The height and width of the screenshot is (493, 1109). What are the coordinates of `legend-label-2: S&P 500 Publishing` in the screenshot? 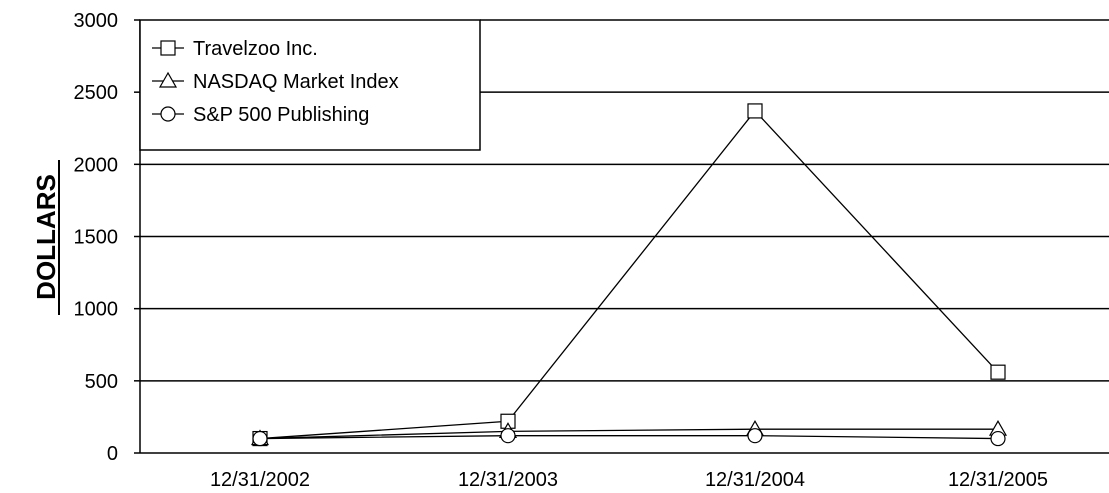 It's located at (281, 115).